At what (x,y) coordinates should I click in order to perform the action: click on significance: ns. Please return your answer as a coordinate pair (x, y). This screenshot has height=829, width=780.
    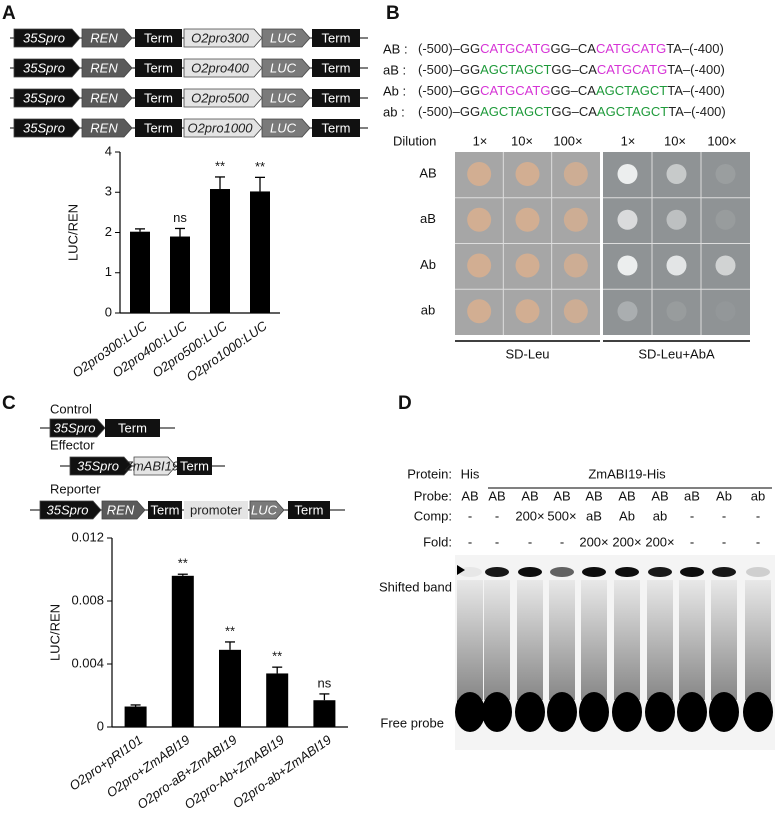
    Looking at the image, I should click on (180, 217).